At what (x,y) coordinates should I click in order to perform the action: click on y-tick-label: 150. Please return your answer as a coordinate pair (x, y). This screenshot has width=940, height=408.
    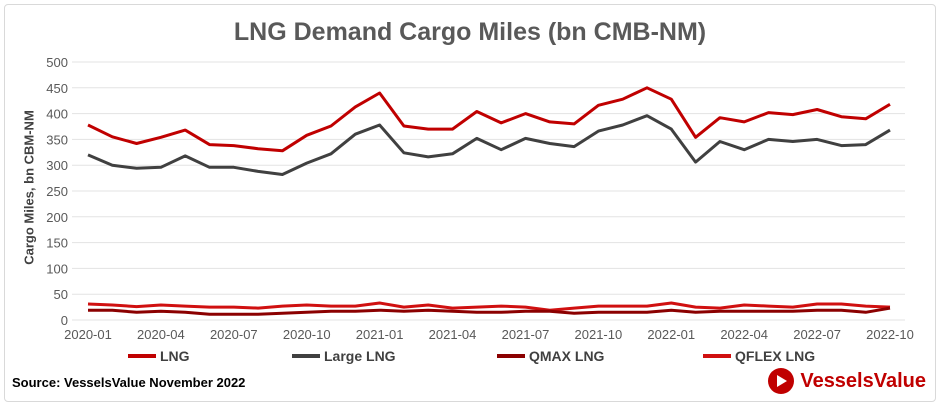
    Looking at the image, I should click on (57, 243).